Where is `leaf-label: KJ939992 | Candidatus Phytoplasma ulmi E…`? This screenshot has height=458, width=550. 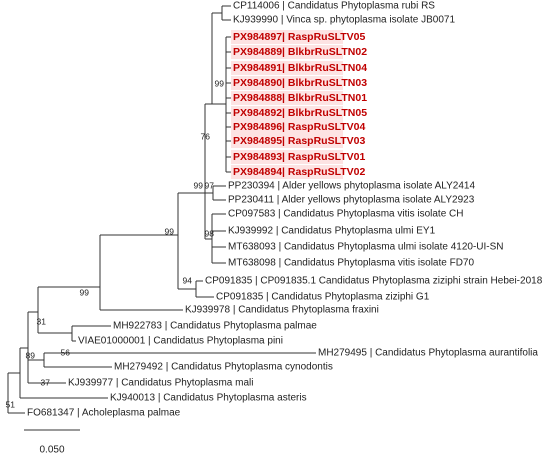
leaf-label: KJ939992 | Candidatus Phytoplasma ulmi E… is located at coordinates (332, 231).